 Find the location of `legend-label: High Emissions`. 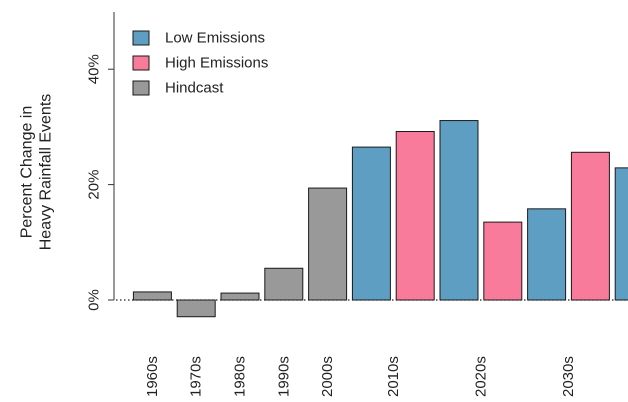

legend-label: High Emissions is located at coordinates (216, 63).